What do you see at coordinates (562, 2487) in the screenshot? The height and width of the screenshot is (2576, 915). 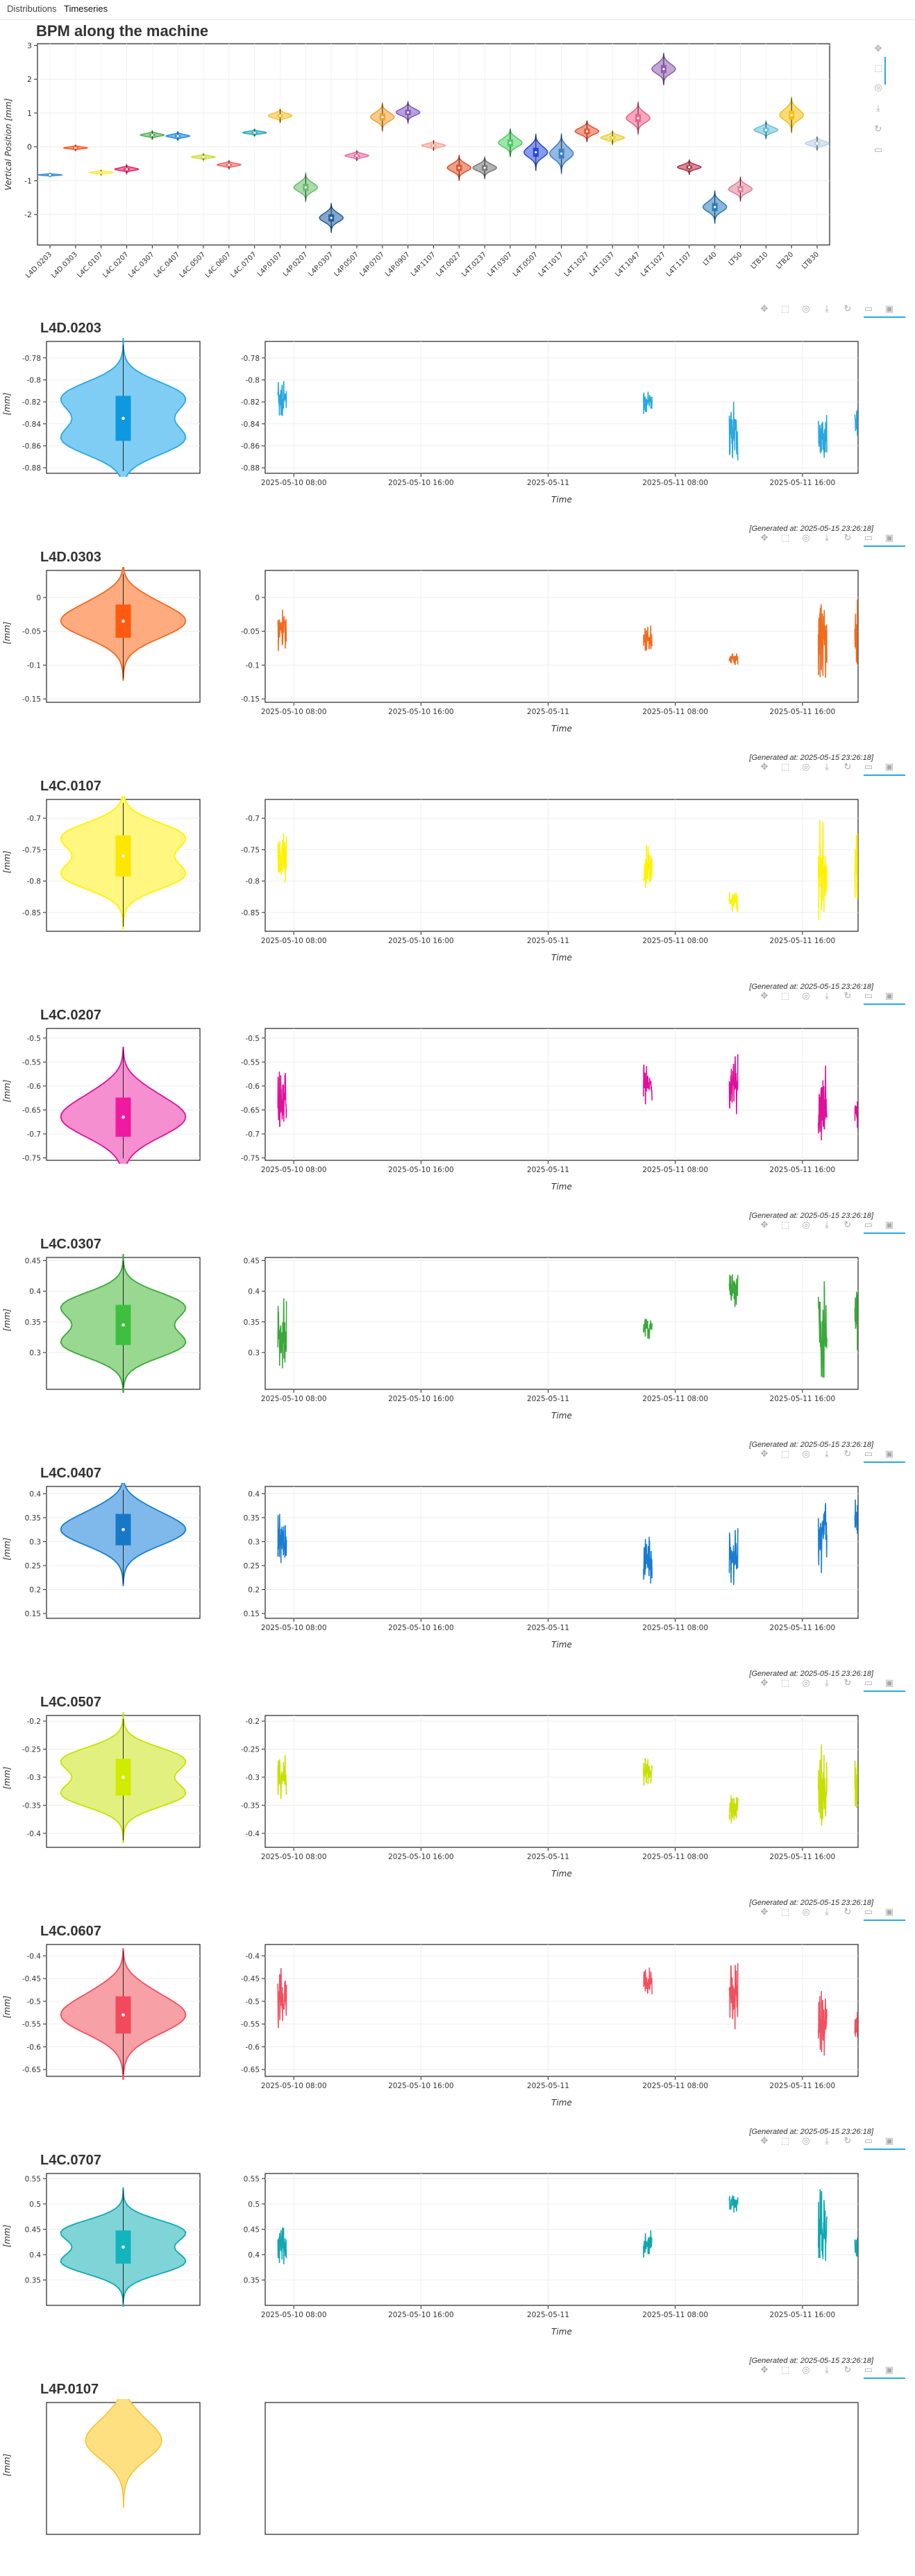 I see `bpm-timeseries-chart` at bounding box center [562, 2487].